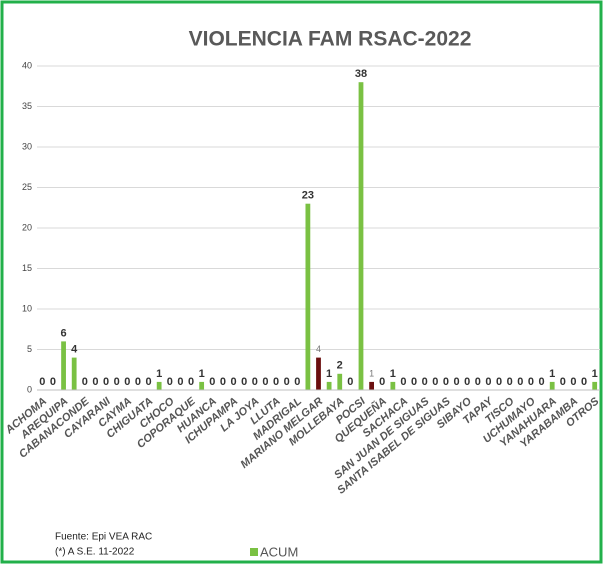 The width and height of the screenshot is (603, 564). I want to click on y-tick-label: 40, so click(27, 65).